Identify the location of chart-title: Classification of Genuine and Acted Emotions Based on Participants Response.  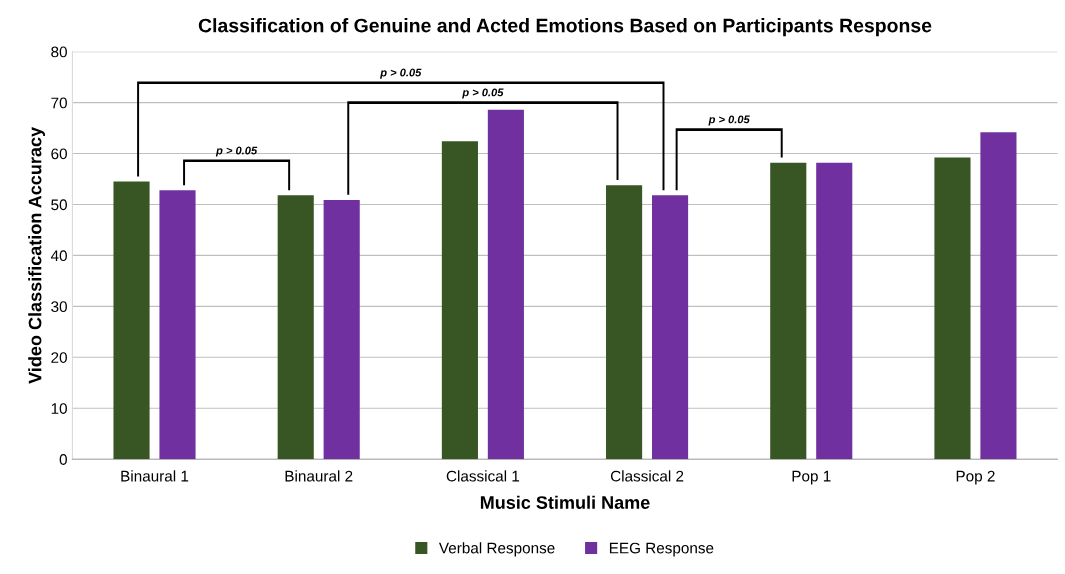
(565, 27).